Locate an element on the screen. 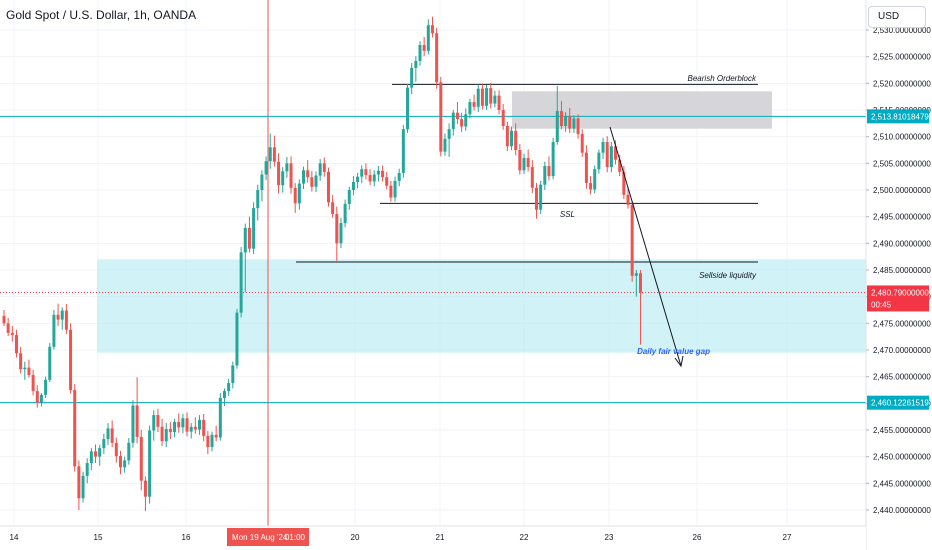 The width and height of the screenshot is (932, 550). fair-value-gap-zone is located at coordinates (481, 306).